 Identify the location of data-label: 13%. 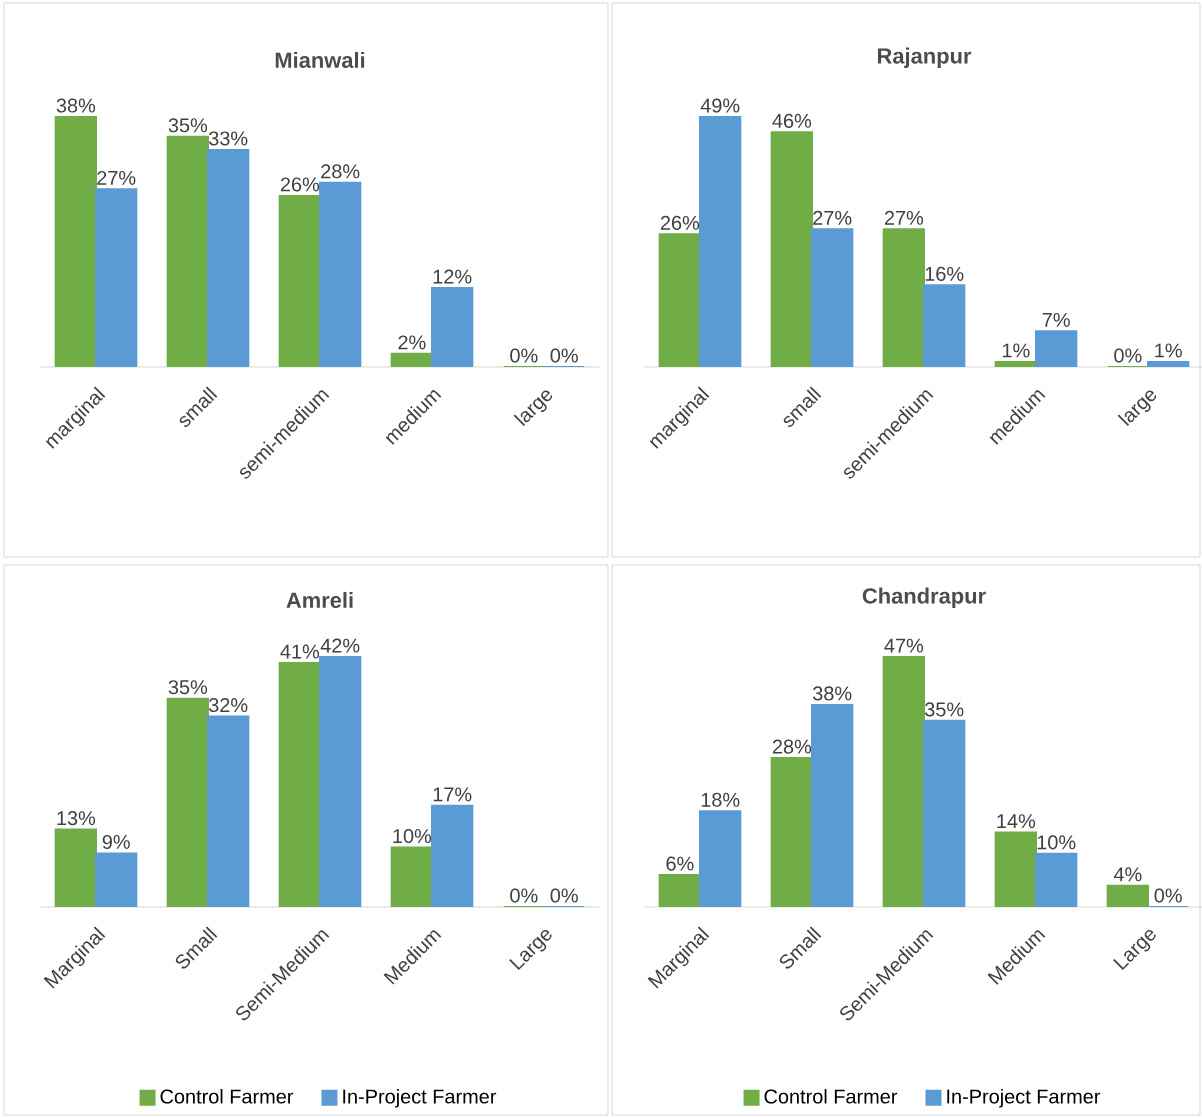
(76, 818).